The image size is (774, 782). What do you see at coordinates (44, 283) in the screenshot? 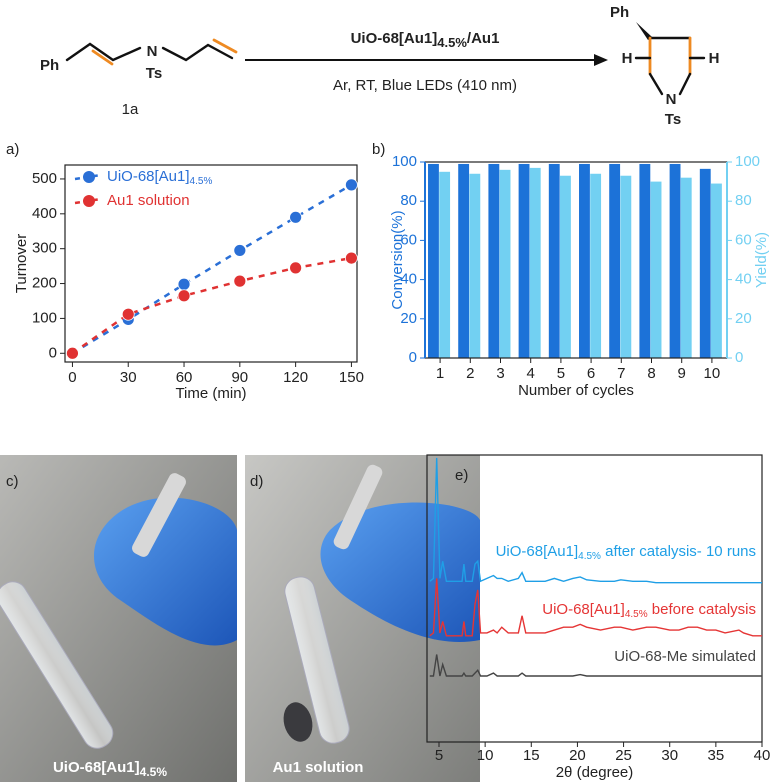
I see `y-tick-label: 200` at bounding box center [44, 283].